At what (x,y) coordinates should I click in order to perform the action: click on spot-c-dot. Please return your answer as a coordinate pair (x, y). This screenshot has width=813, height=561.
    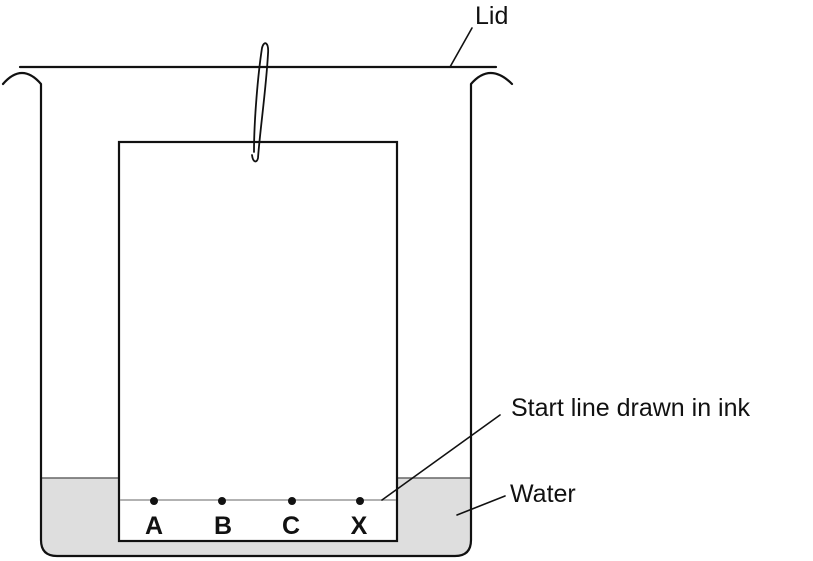
    Looking at the image, I should click on (292, 501).